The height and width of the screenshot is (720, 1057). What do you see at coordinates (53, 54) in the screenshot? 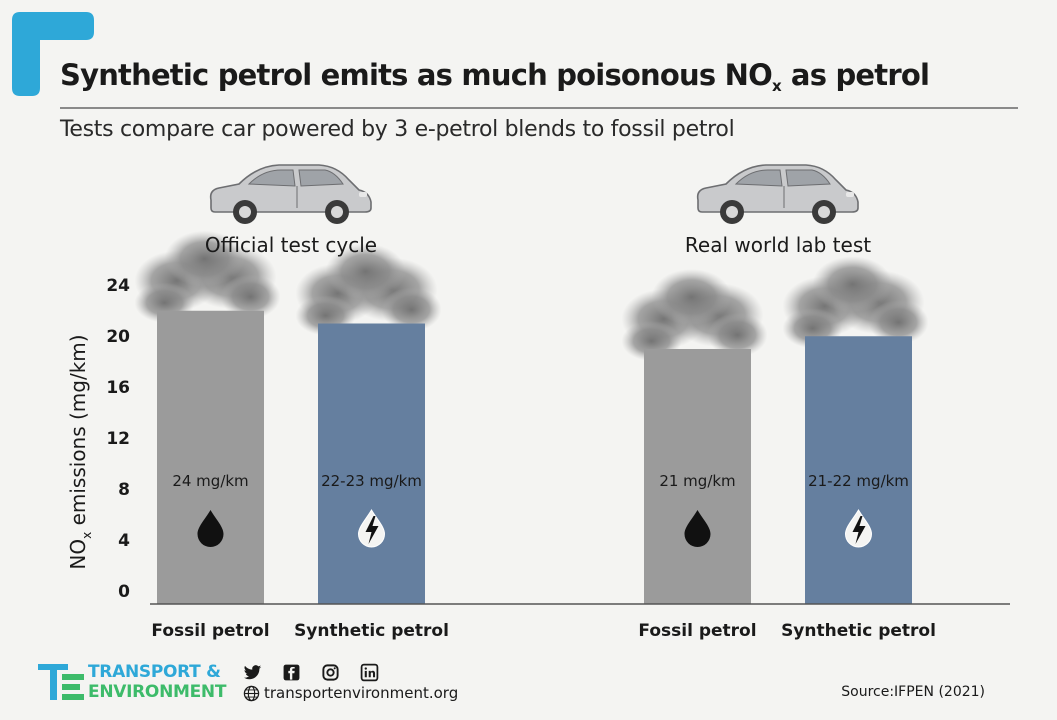
I see `corner-bracket-logo` at bounding box center [53, 54].